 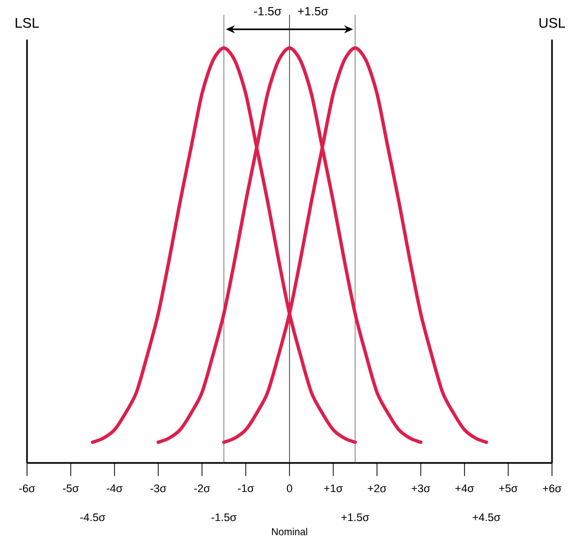 I want to click on x-tick-label: +6σ, so click(x=552, y=488).